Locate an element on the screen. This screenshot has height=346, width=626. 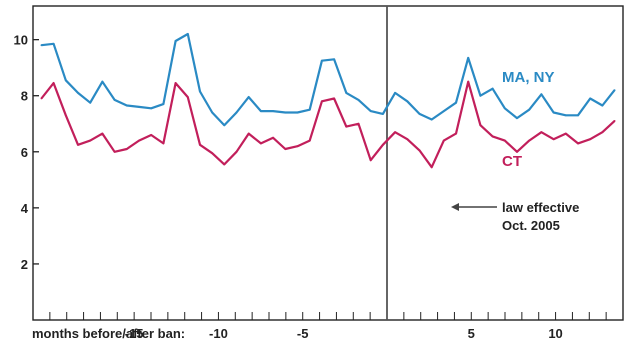
y-tick-label-6: 6 is located at coordinates (24, 152).